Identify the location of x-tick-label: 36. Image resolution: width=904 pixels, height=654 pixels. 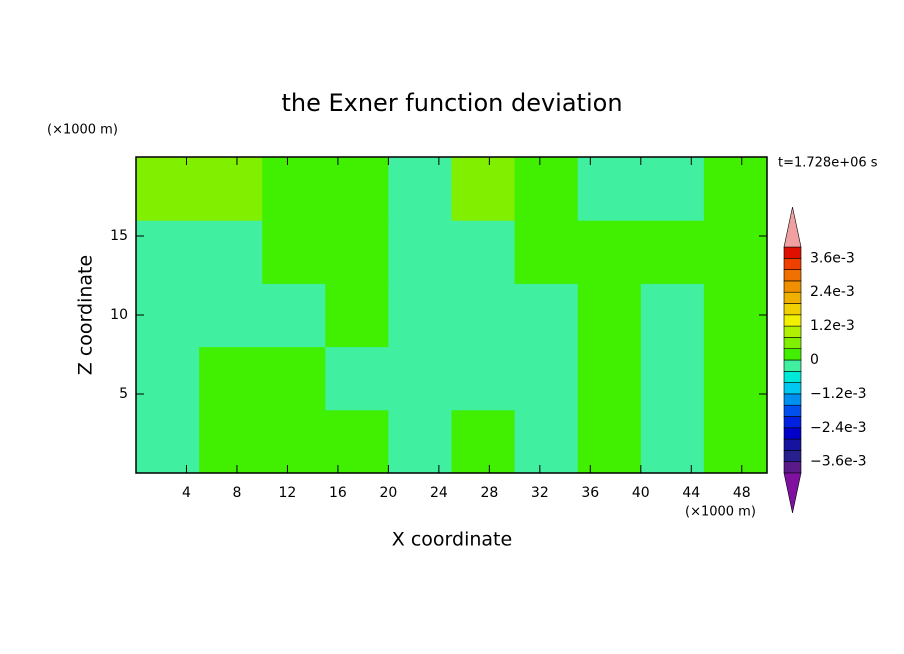
(590, 493).